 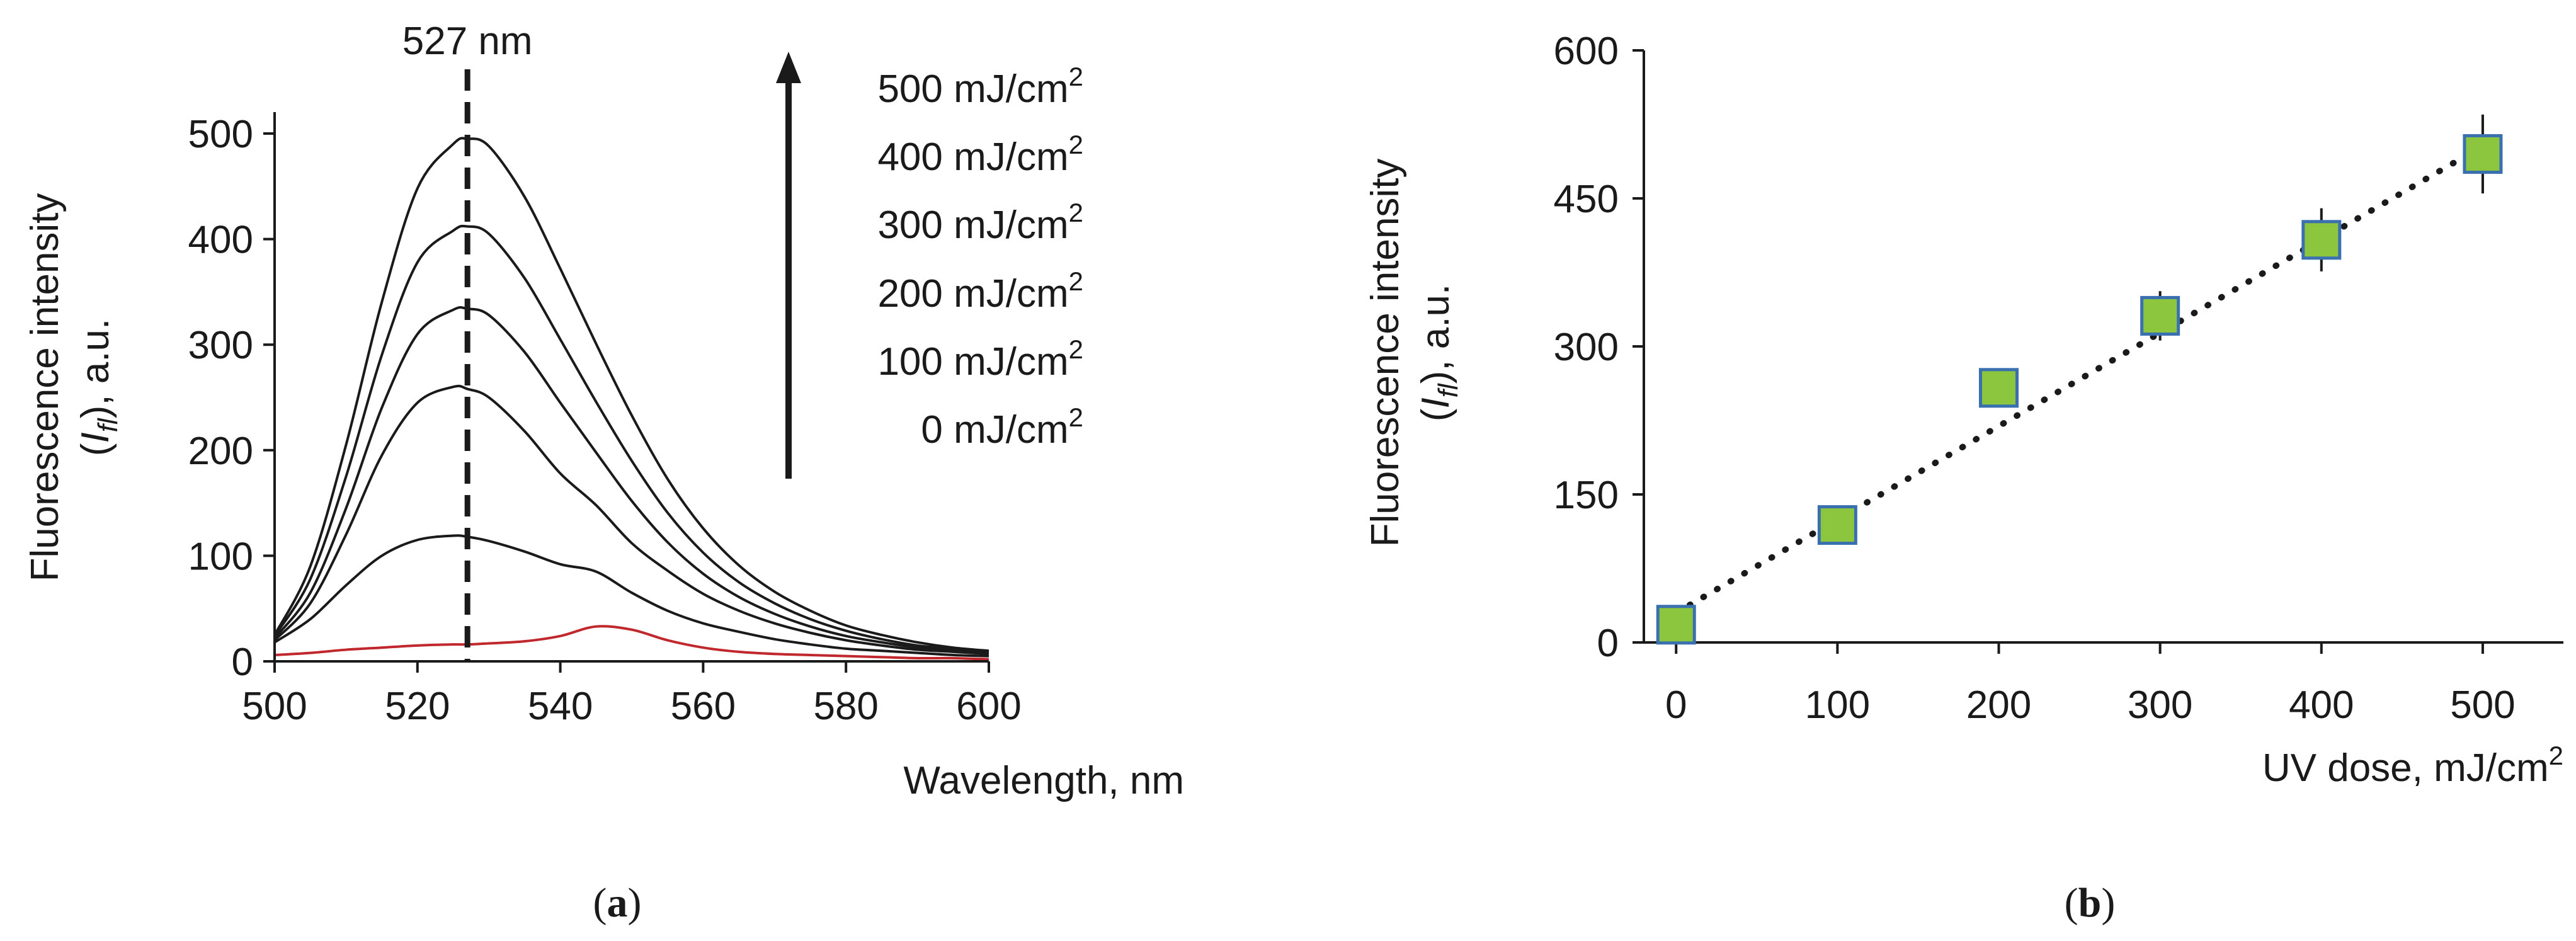 I want to click on panel-a-y-ticks: 0 100 200 300 400 500, so click(x=231, y=398).